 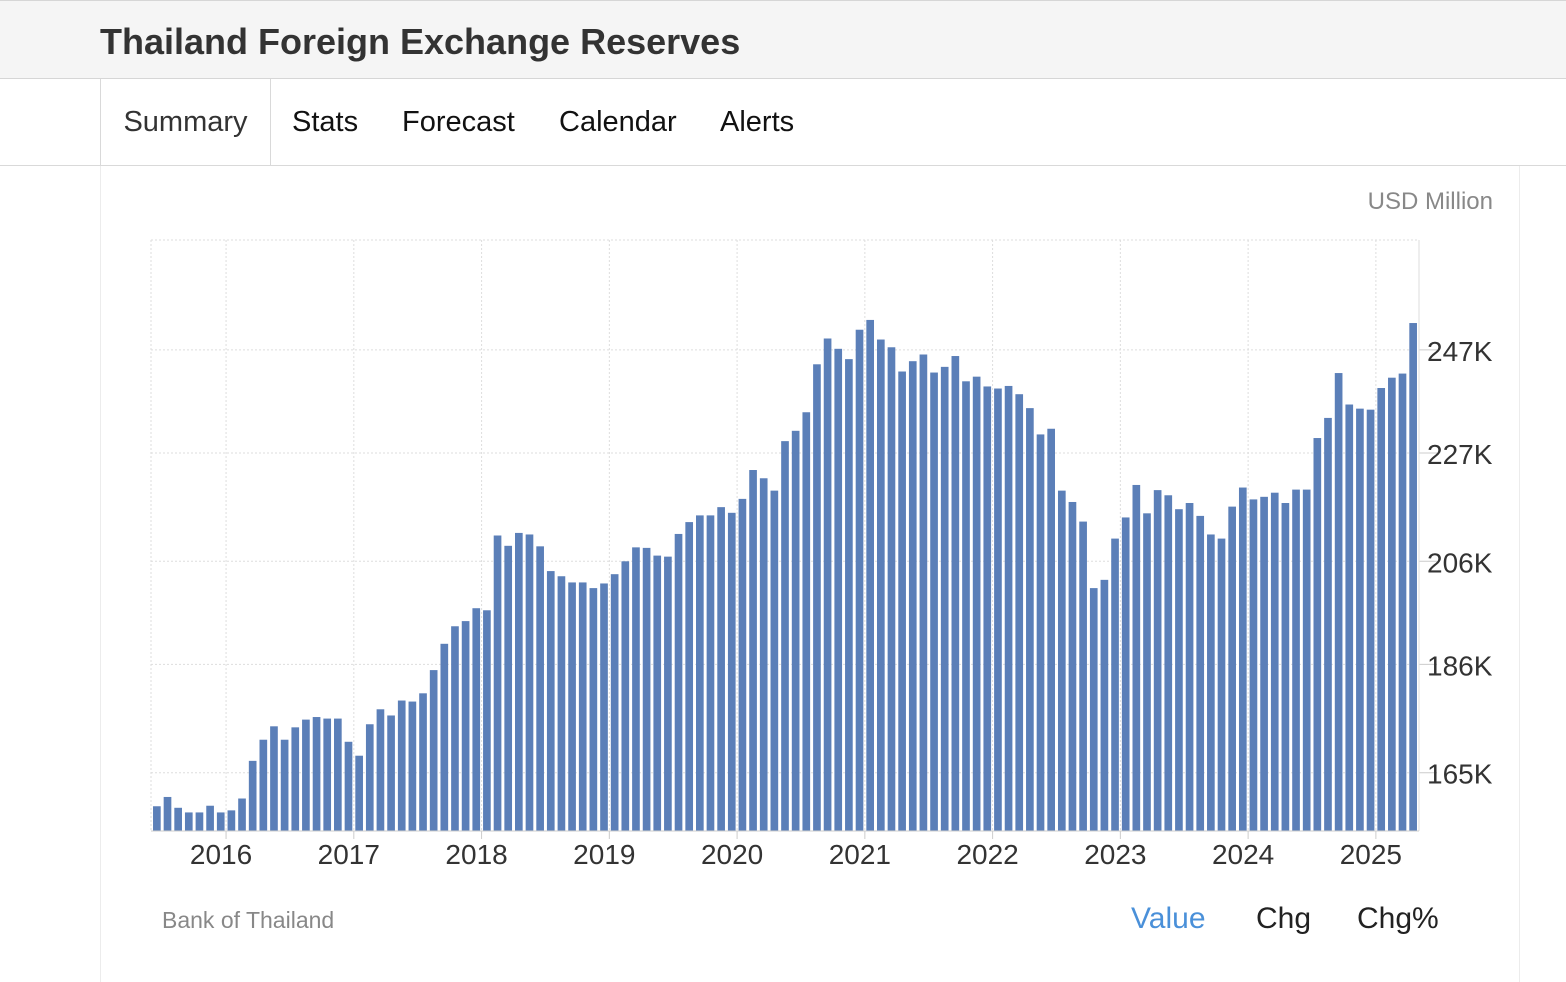 What do you see at coordinates (1398, 918) in the screenshot?
I see `chg-percent-view-button: Chg%` at bounding box center [1398, 918].